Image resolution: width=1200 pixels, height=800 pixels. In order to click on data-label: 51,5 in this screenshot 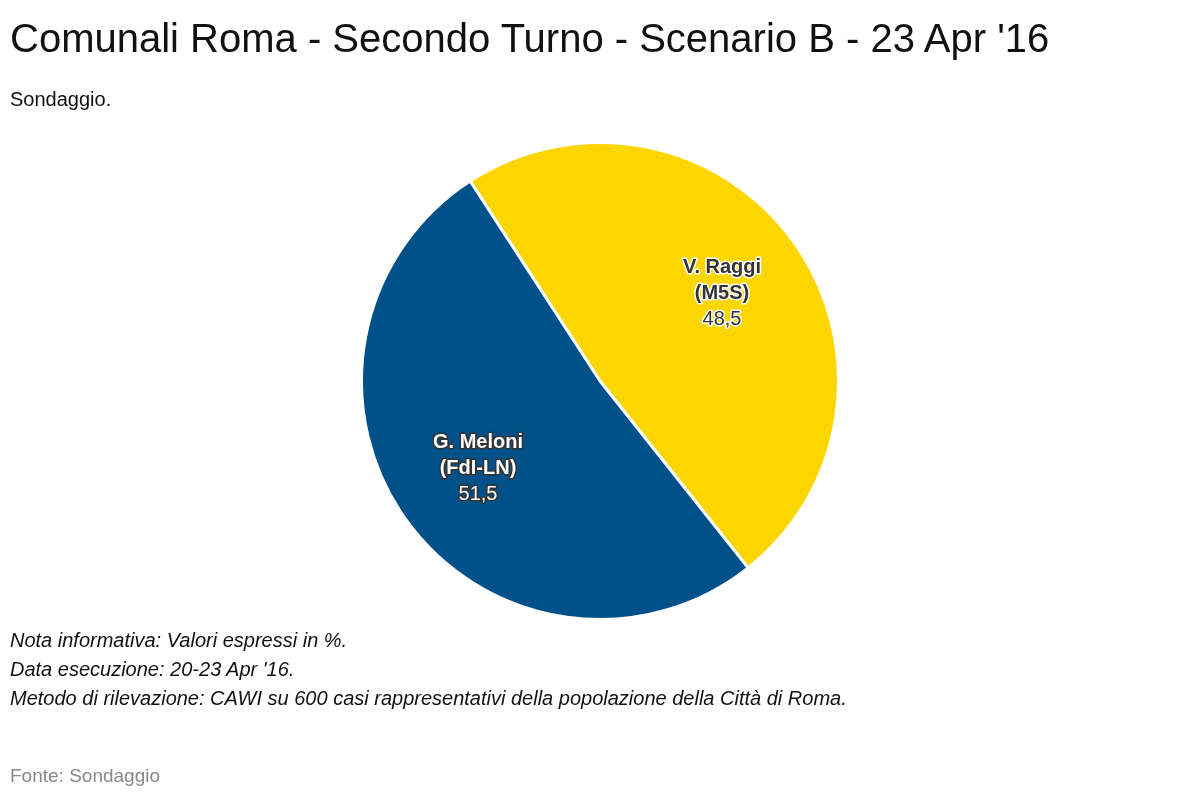, I will do `click(478, 493)`.